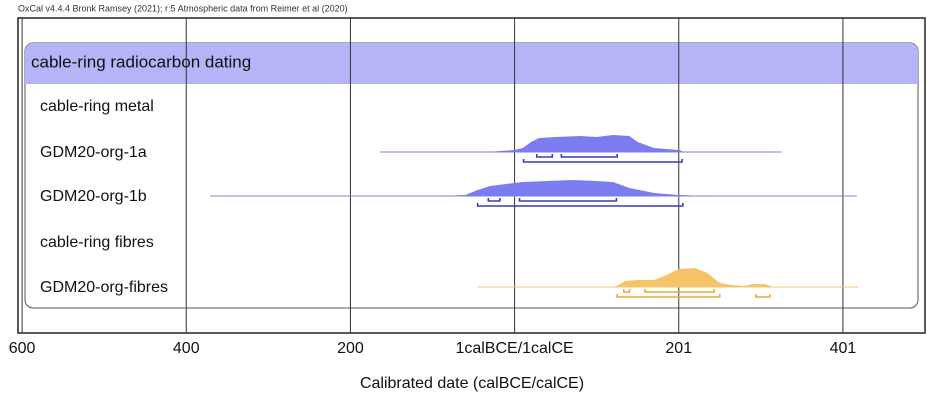  I want to click on x-tick-label: 201, so click(678, 348).